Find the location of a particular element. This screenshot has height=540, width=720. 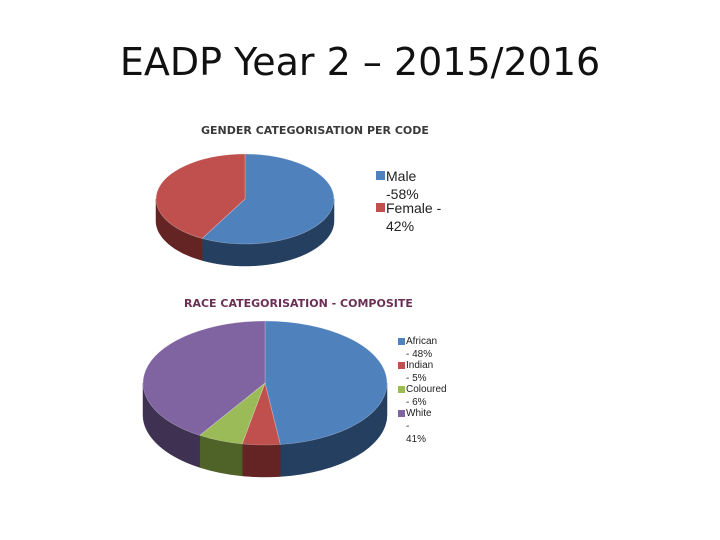

race-legend-swatch-indian is located at coordinates (401, 365).